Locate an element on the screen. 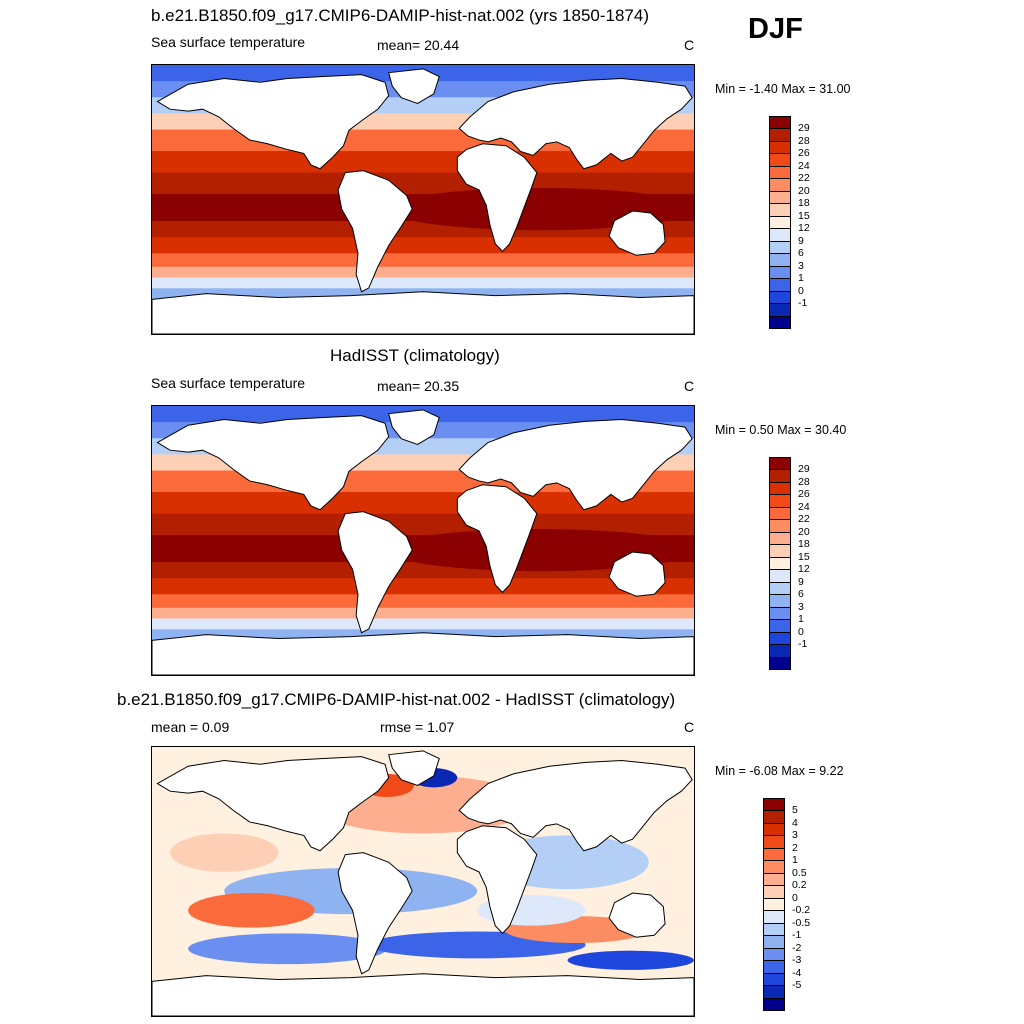  season-label: DJF is located at coordinates (775, 29).